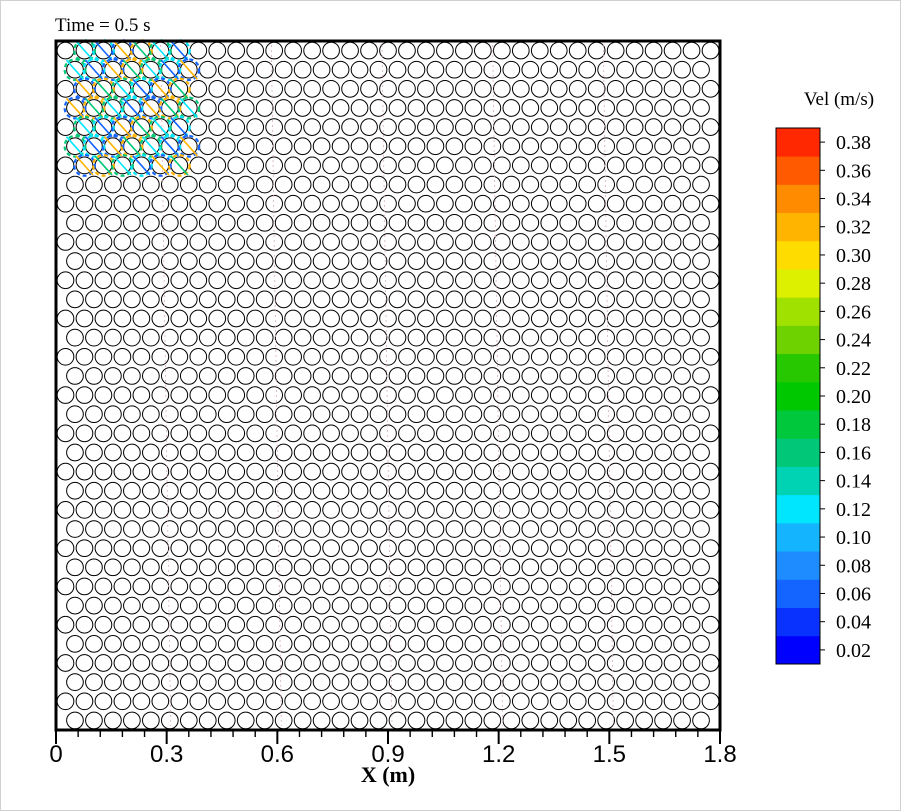  I want to click on colorbar-label: 0.20, so click(853, 397).